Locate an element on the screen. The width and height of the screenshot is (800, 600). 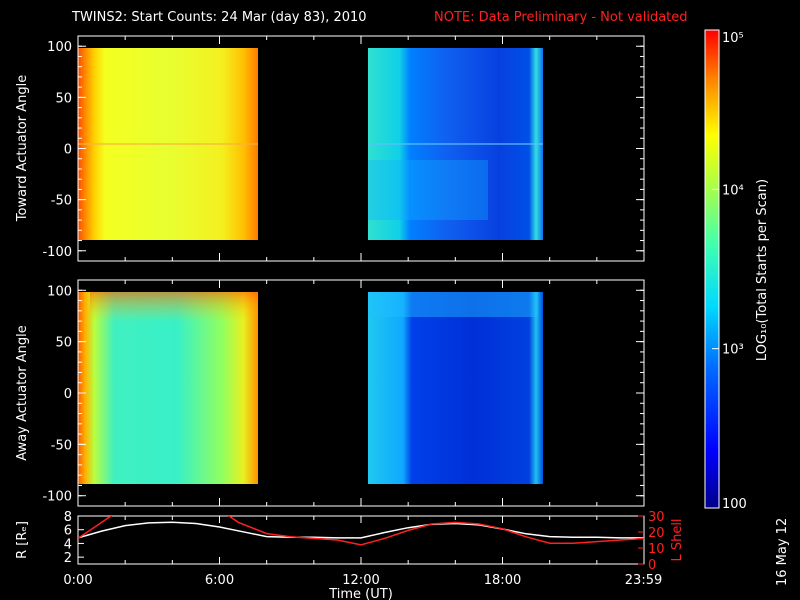
away-block-2-top-band is located at coordinates (453, 304).